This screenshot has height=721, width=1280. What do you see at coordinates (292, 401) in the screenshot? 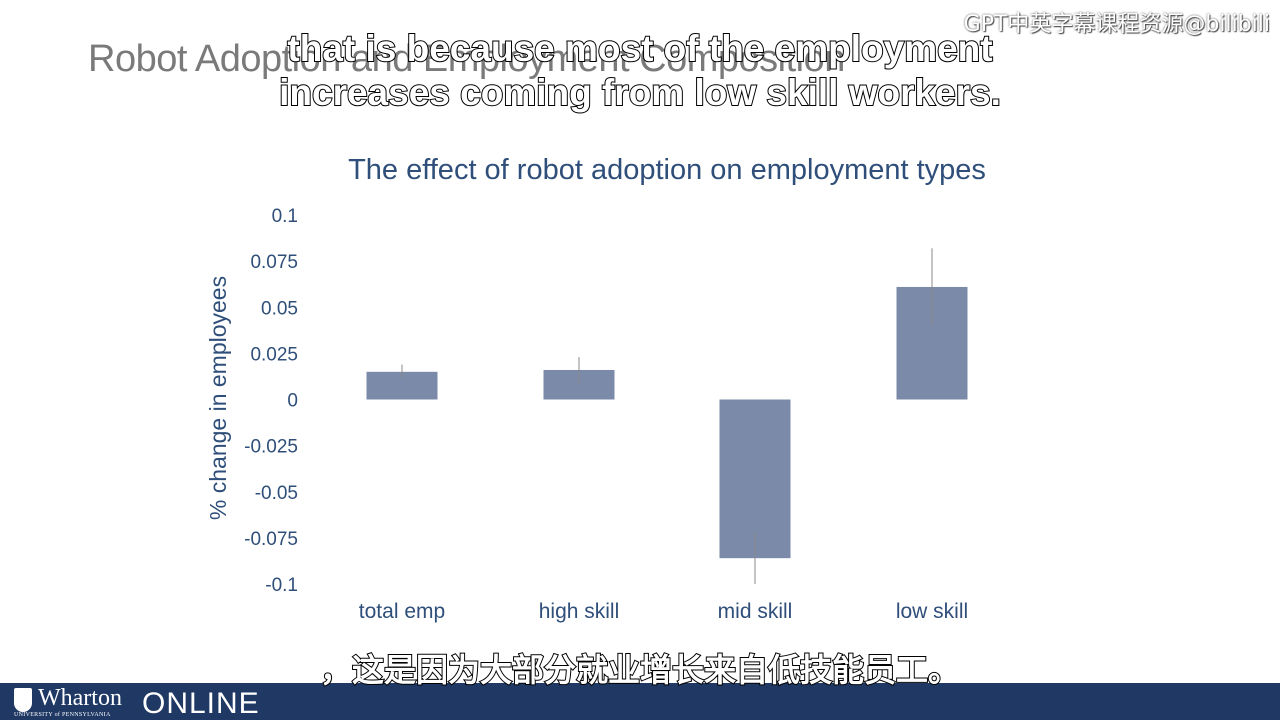
I see `y-tick-label: 0` at bounding box center [292, 401].